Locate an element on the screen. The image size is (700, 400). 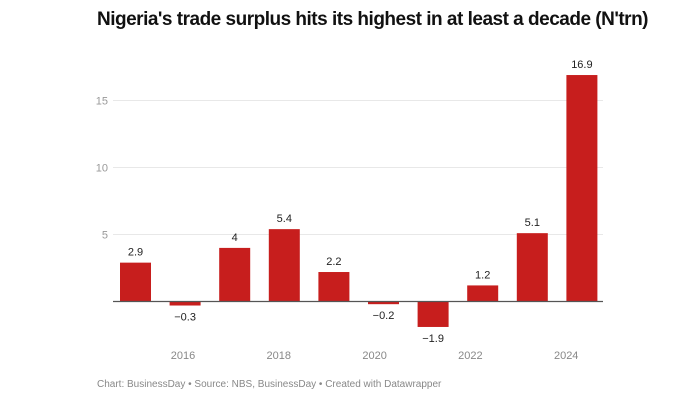
data-label: 2.2 is located at coordinates (333, 262).